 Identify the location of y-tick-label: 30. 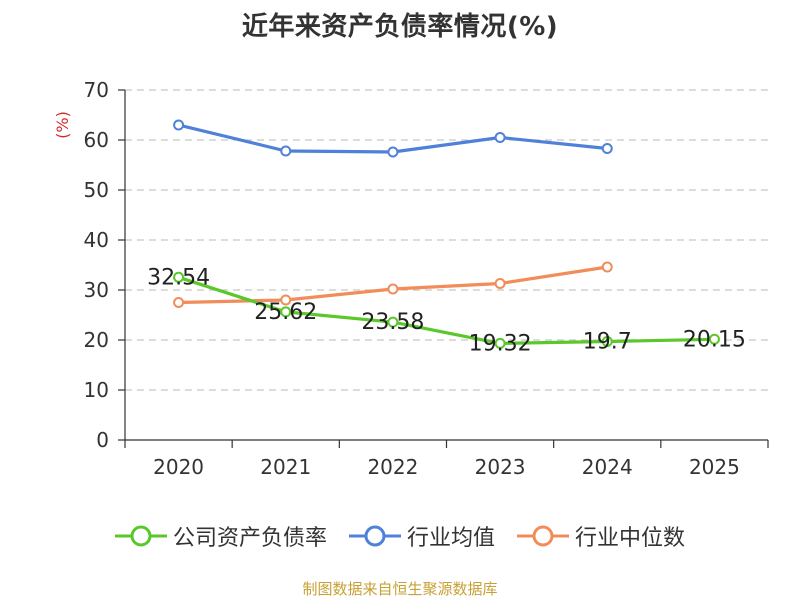
(96, 290).